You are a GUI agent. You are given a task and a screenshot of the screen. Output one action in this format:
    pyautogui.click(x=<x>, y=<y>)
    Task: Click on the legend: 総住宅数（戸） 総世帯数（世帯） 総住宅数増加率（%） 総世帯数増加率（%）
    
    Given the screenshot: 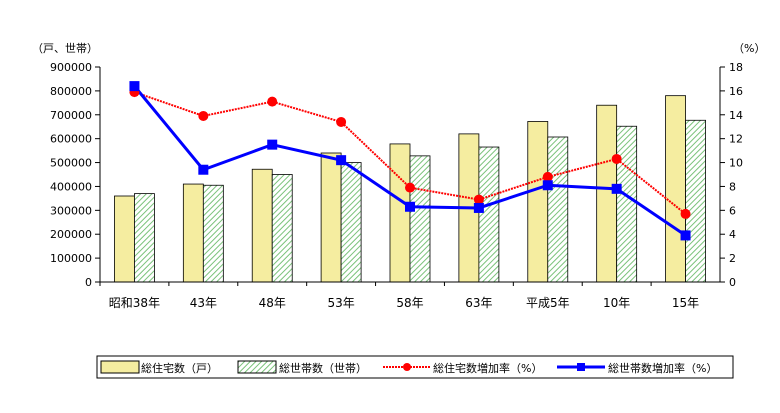 What is the action you would take?
    pyautogui.click(x=415, y=367)
    